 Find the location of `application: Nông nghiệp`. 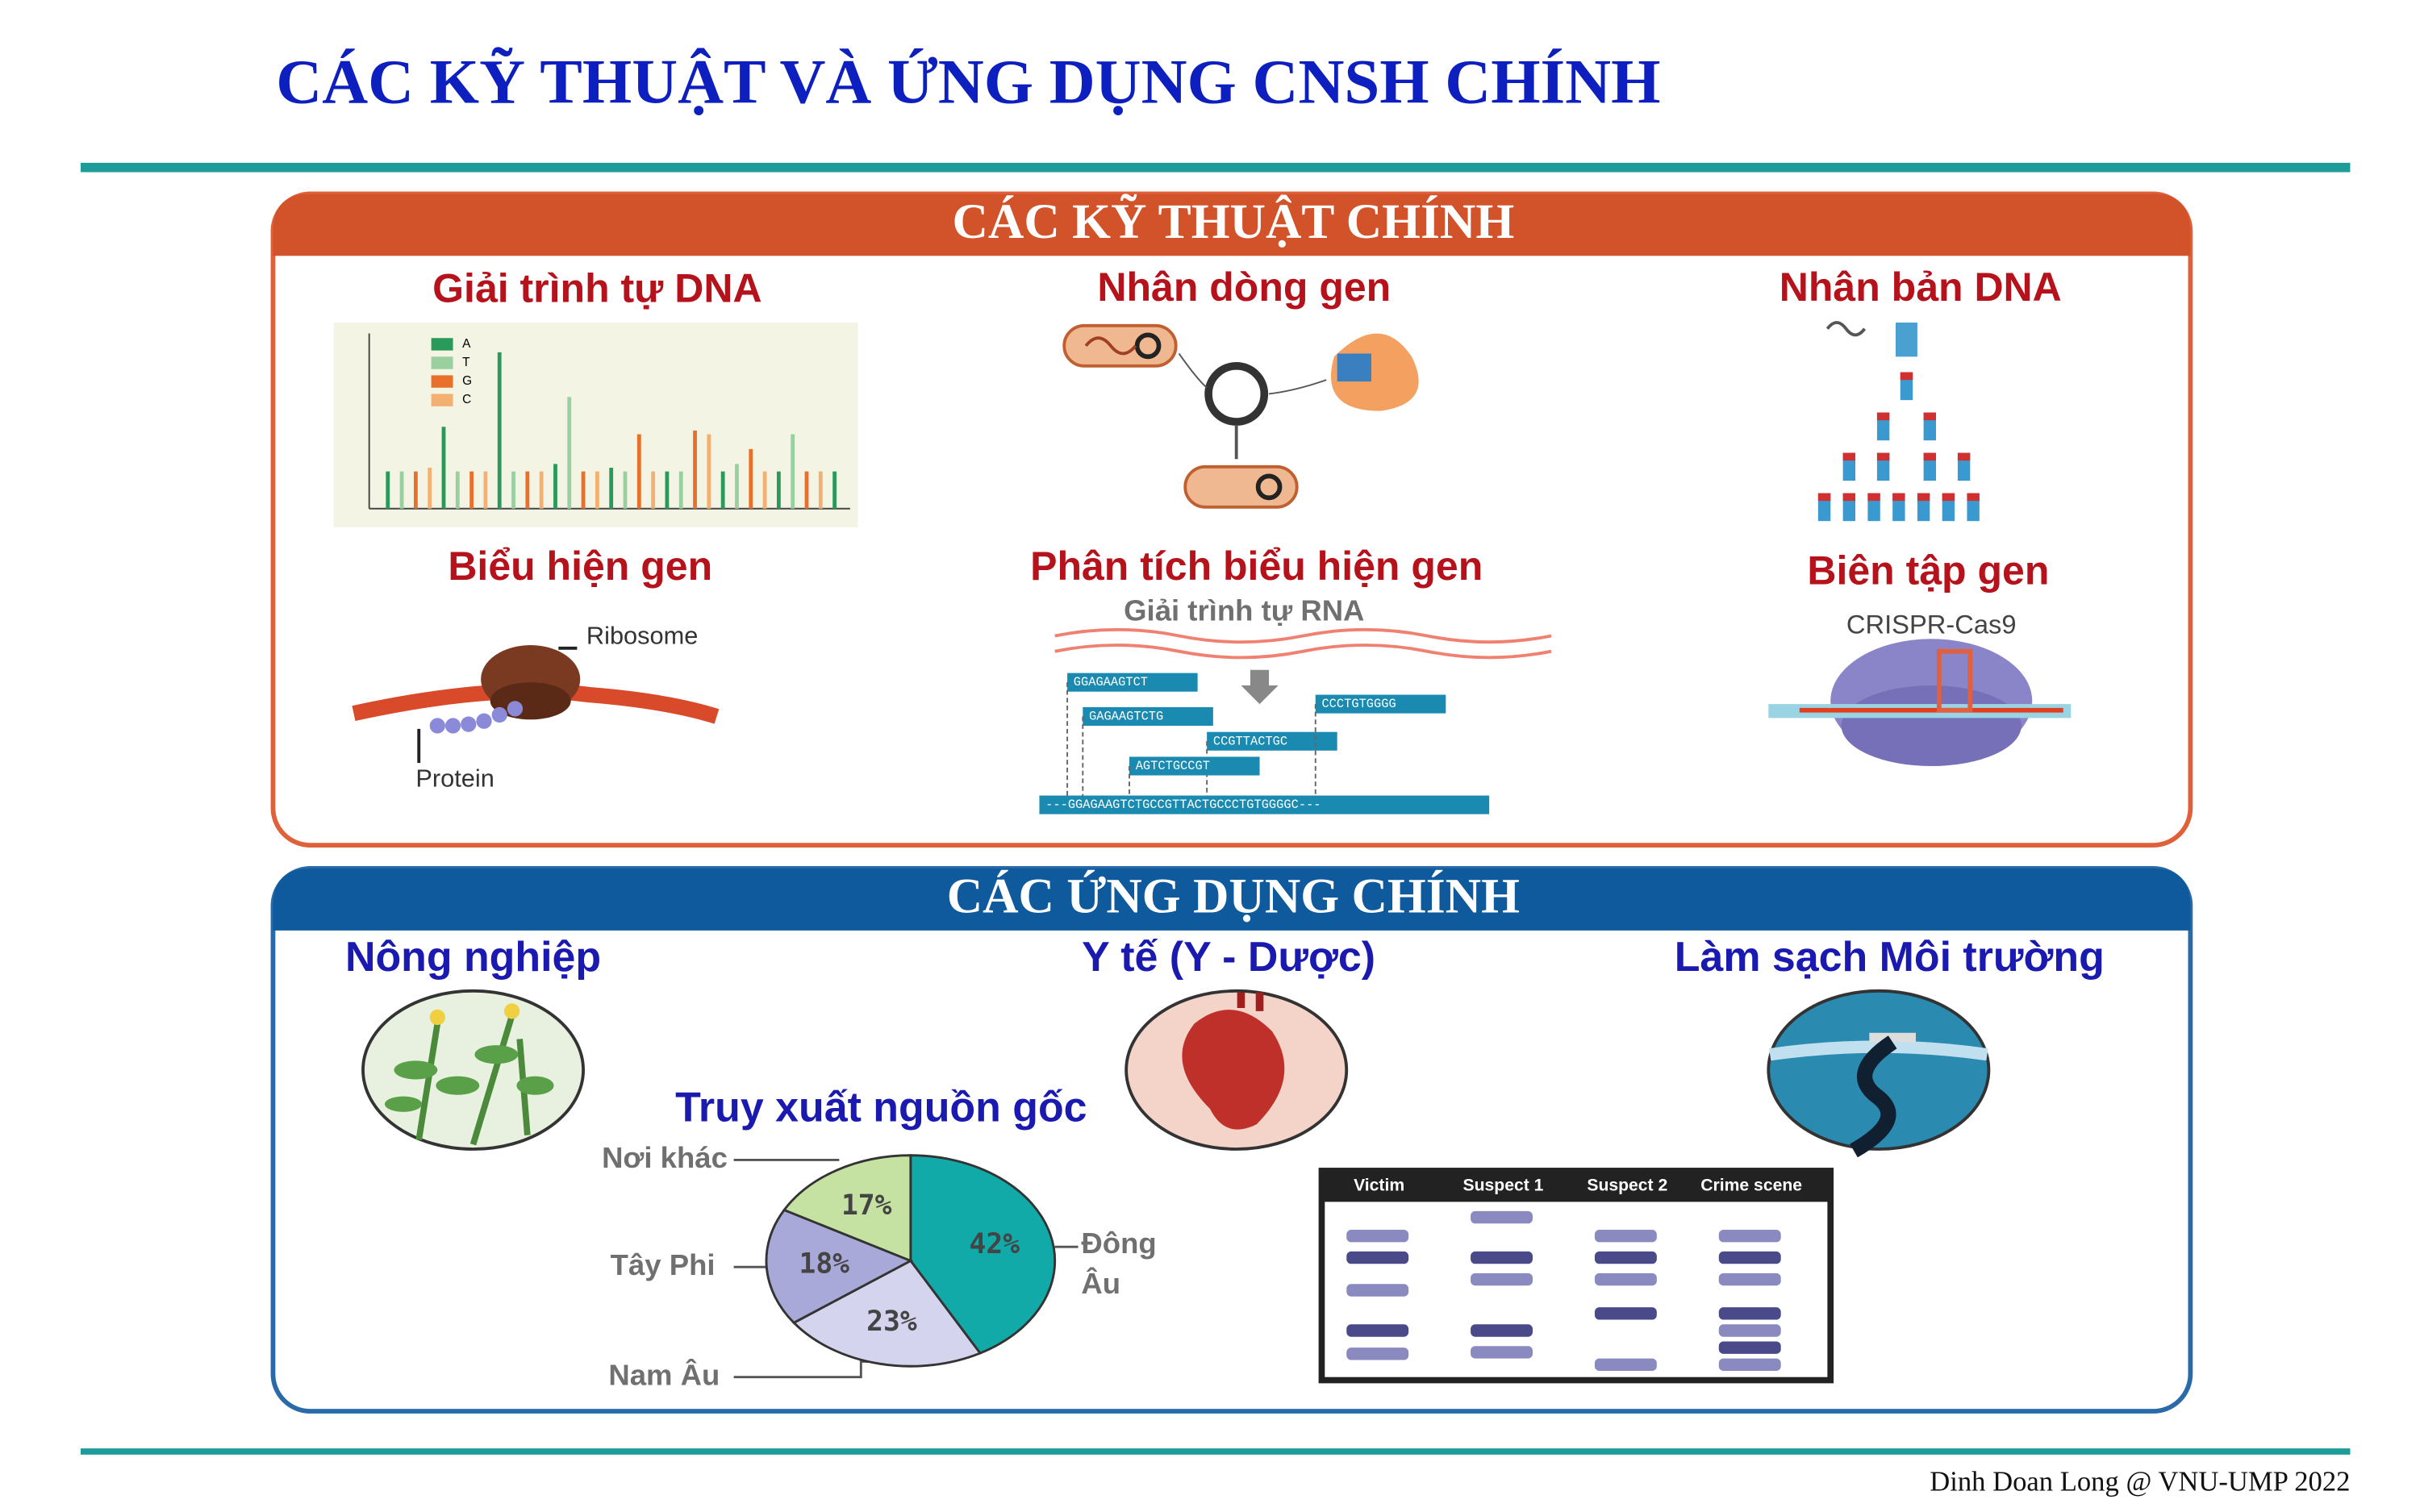

application: Nông nghiệp is located at coordinates (473, 957).